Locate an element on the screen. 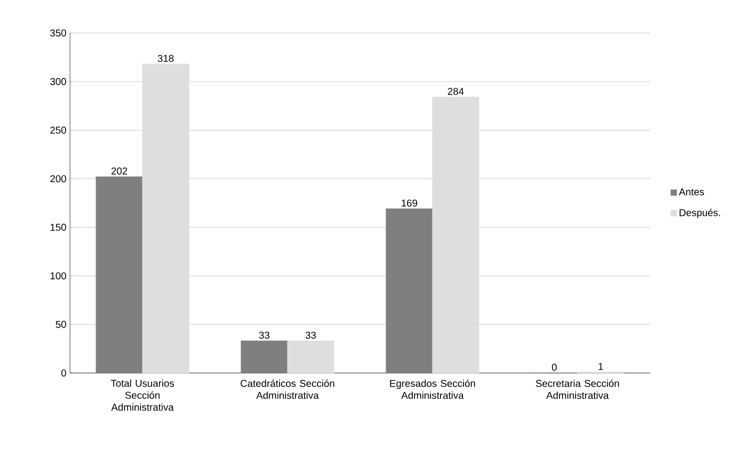 The width and height of the screenshot is (747, 454). y-tick-label: 100 is located at coordinates (58, 276).